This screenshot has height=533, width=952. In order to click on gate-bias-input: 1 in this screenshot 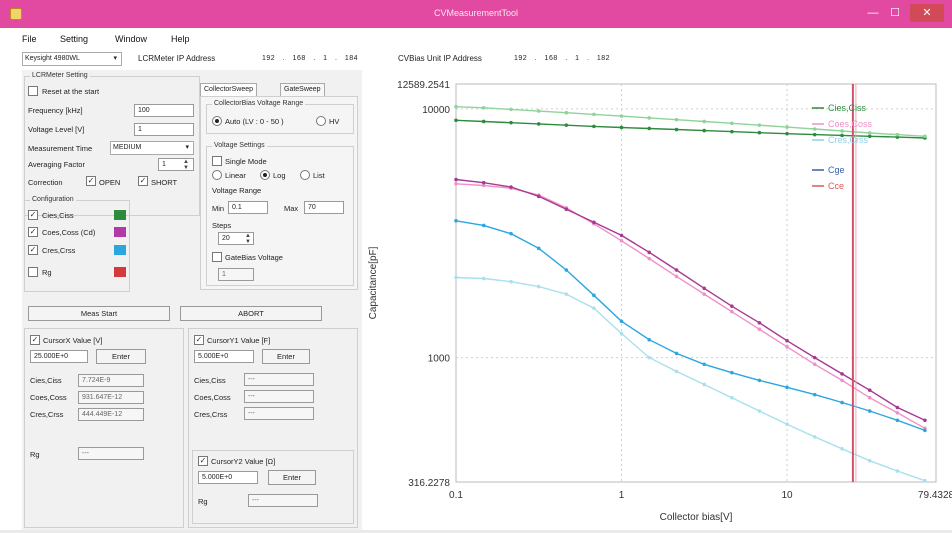, I will do `click(236, 274)`.